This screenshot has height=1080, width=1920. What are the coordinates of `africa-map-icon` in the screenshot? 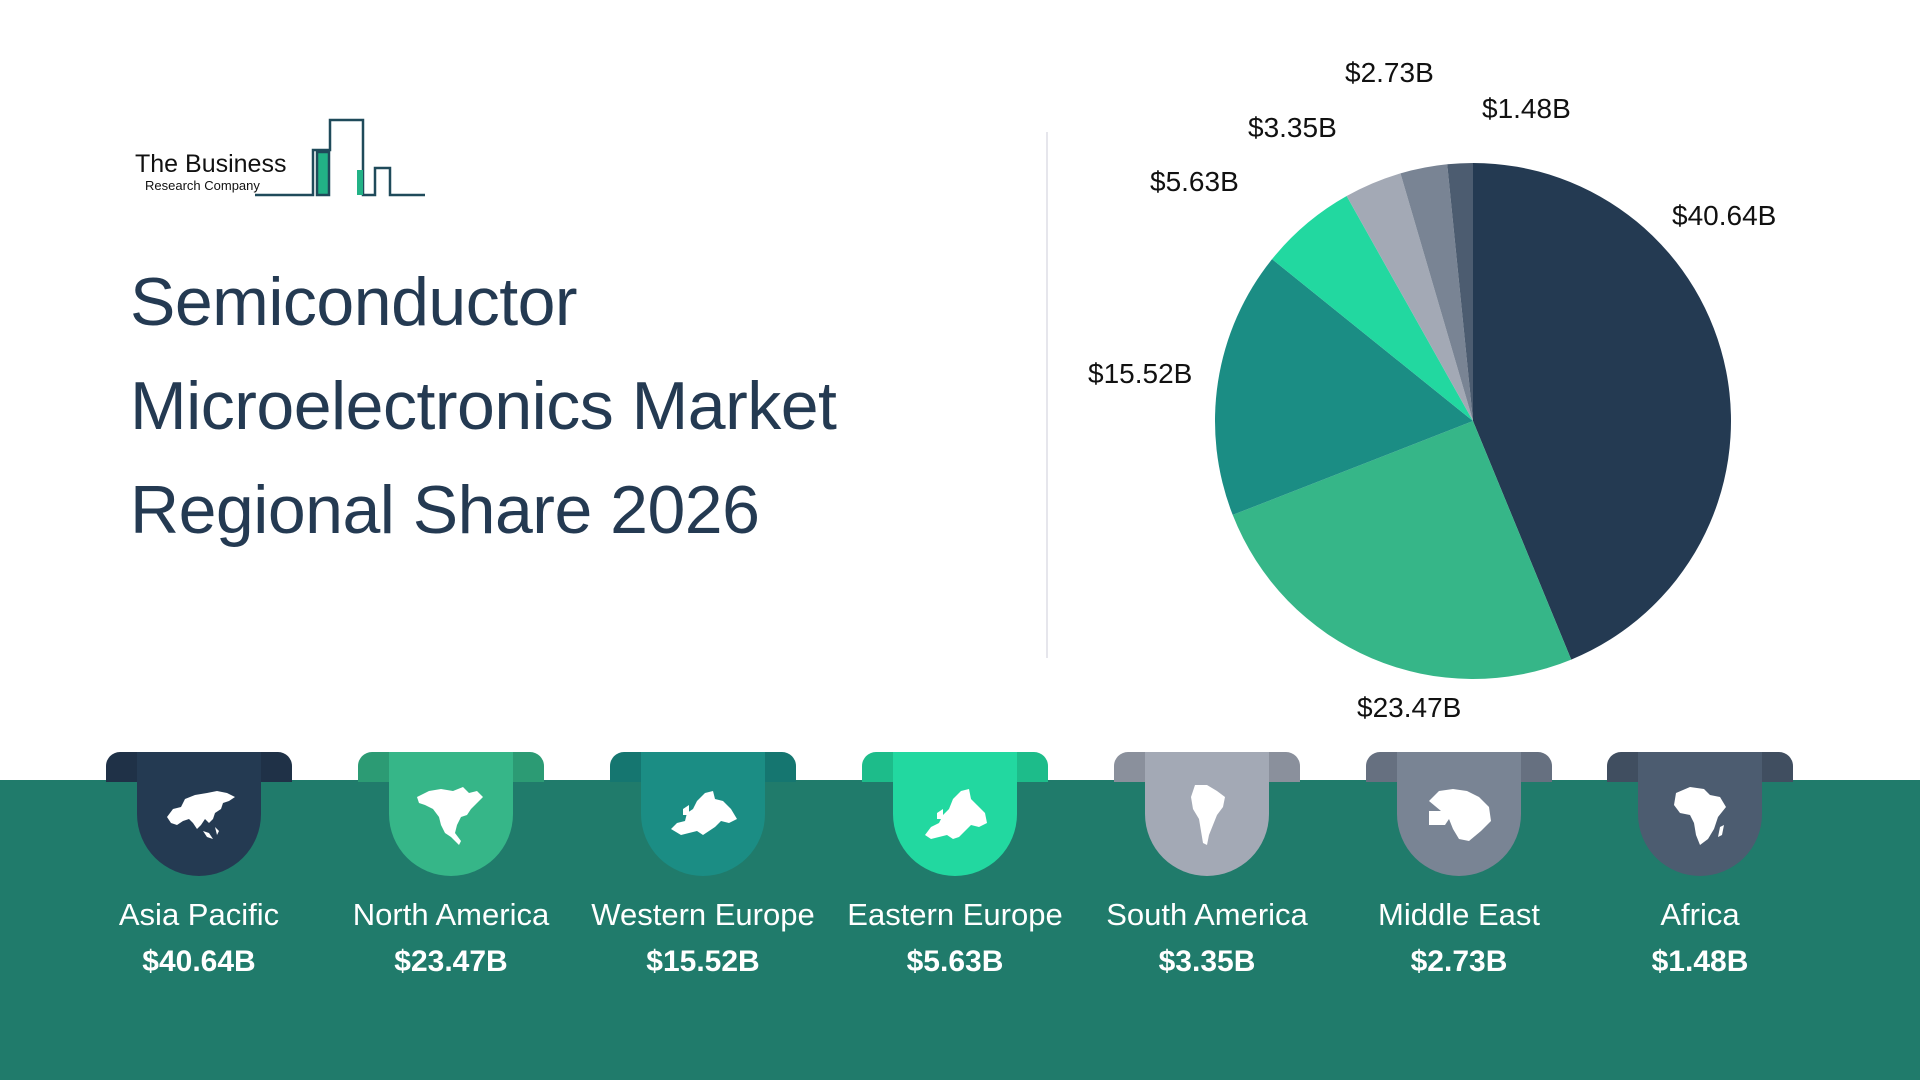 It's located at (1700, 816).